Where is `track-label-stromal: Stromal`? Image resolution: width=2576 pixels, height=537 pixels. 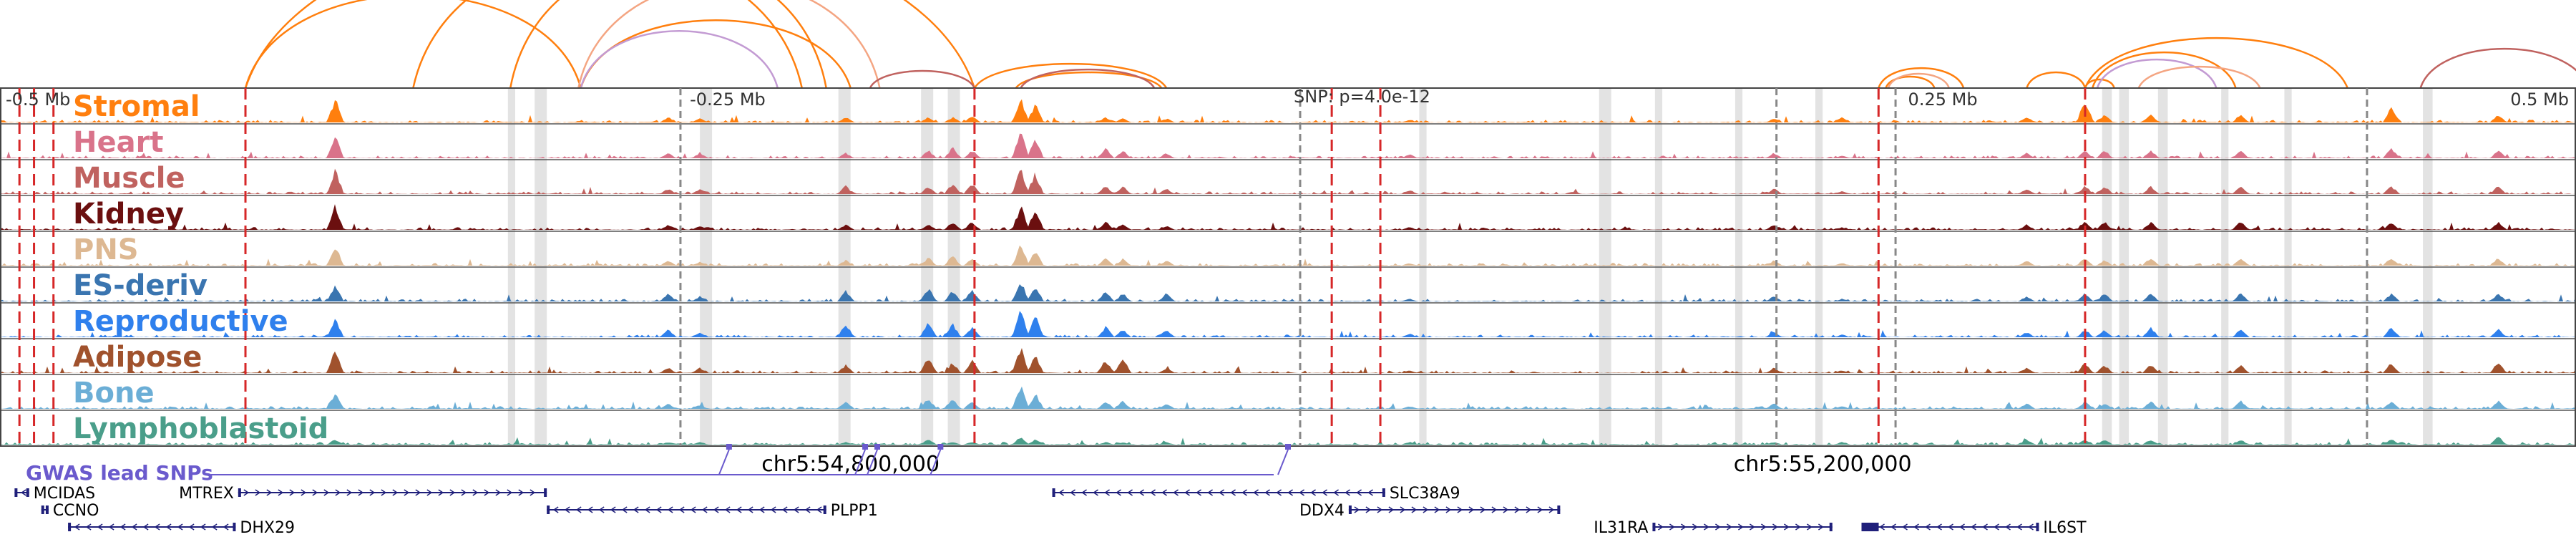
track-label-stromal: Stromal is located at coordinates (136, 106).